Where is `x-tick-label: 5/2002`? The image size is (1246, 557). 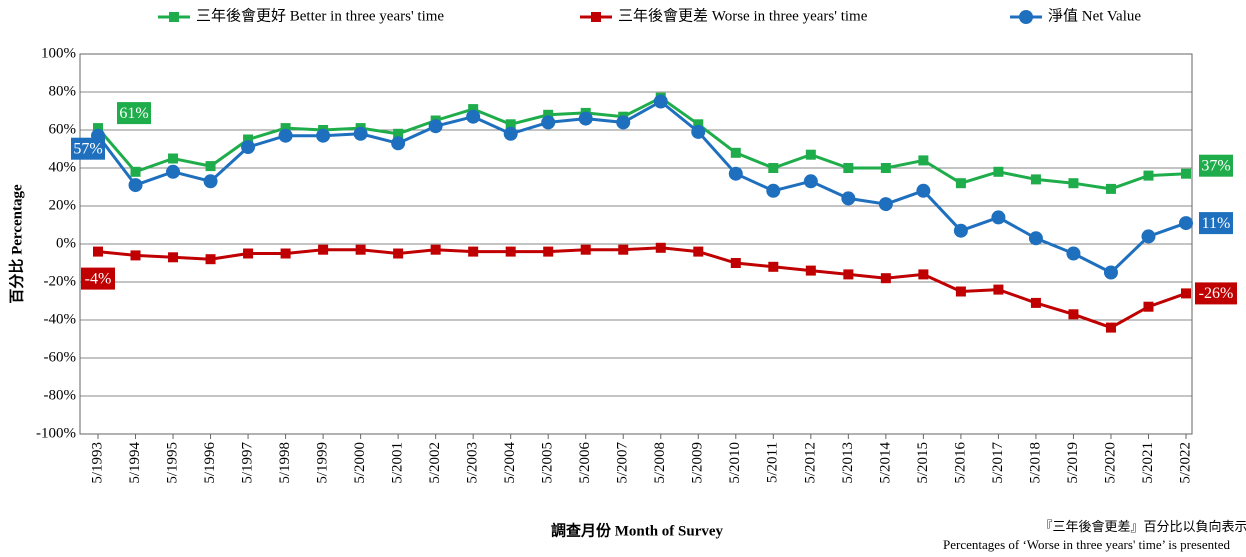
x-tick-label: 5/2002 is located at coordinates (435, 463).